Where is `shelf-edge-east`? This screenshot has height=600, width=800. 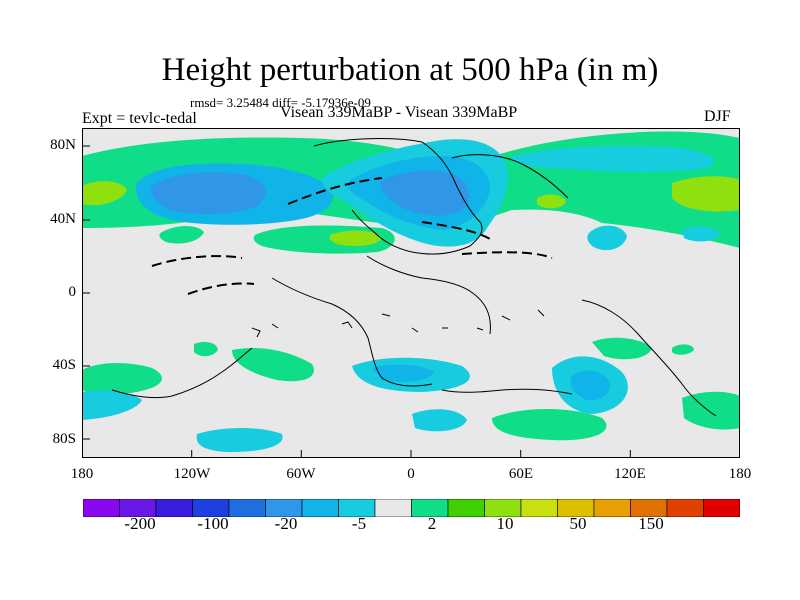 shelf-edge-east is located at coordinates (457, 231).